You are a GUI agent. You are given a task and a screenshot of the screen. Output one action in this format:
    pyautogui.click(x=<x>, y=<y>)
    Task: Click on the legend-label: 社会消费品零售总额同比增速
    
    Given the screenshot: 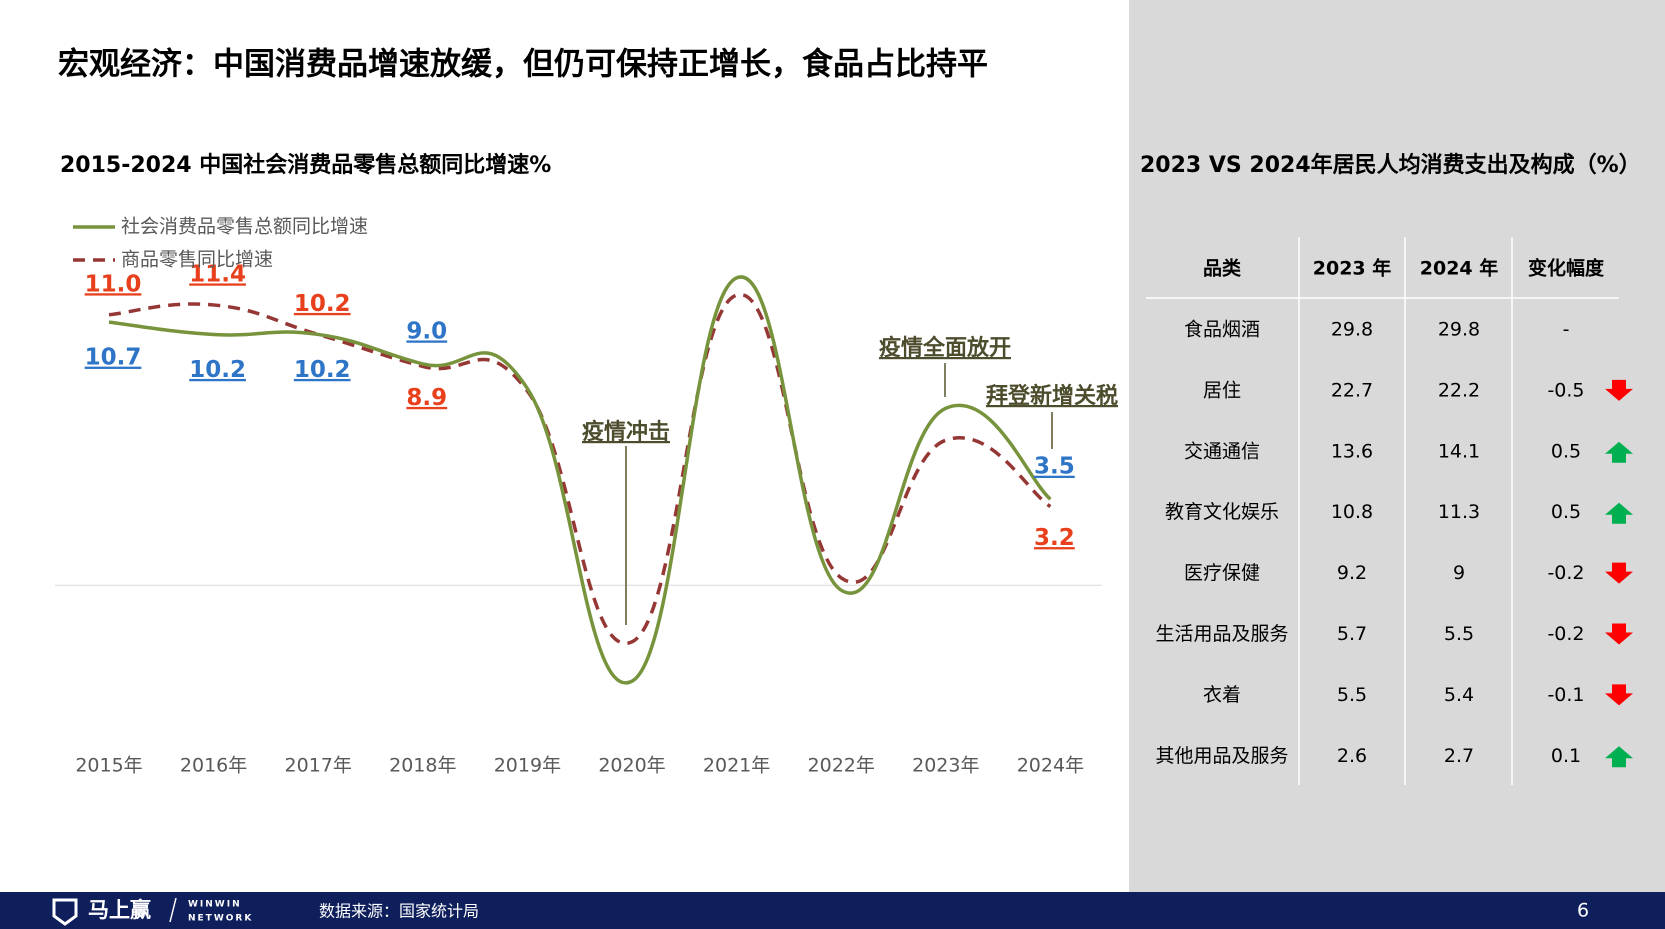 What is the action you would take?
    pyautogui.click(x=244, y=227)
    